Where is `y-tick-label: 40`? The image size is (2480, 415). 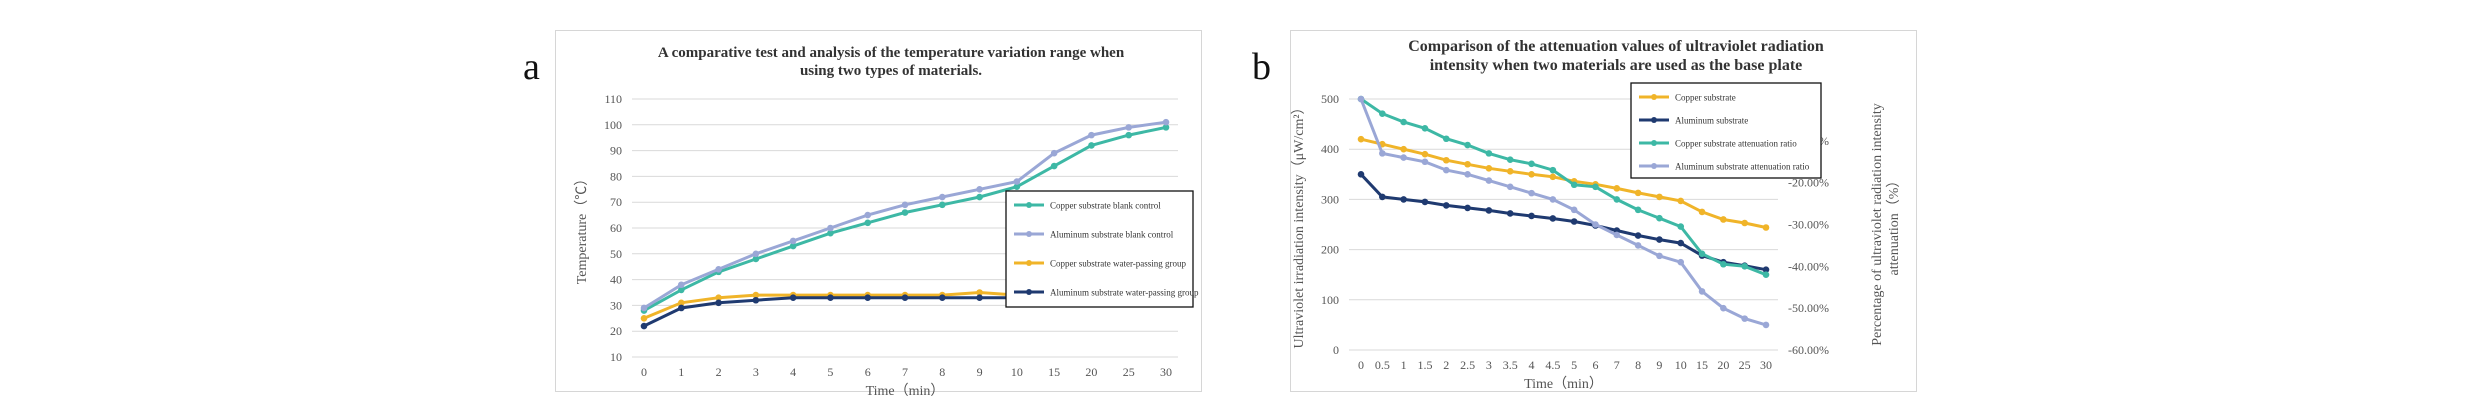 y-tick-label: 40 is located at coordinates (616, 280).